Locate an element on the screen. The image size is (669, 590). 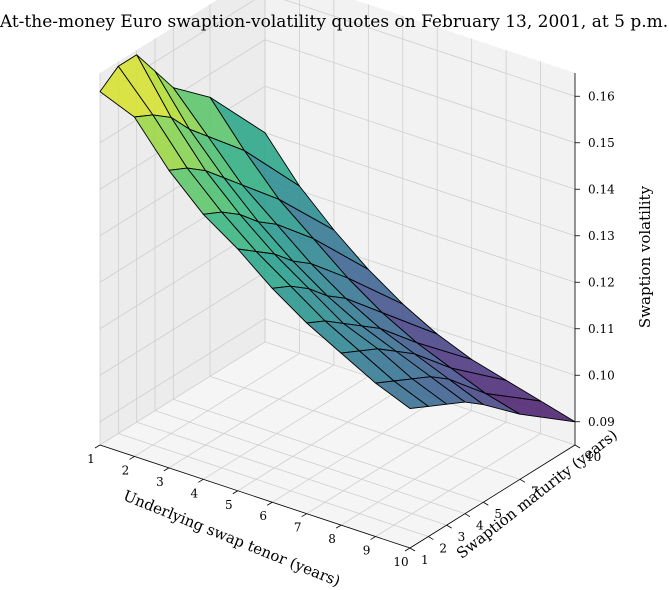
y-tick-label: 3 is located at coordinates (462, 537).